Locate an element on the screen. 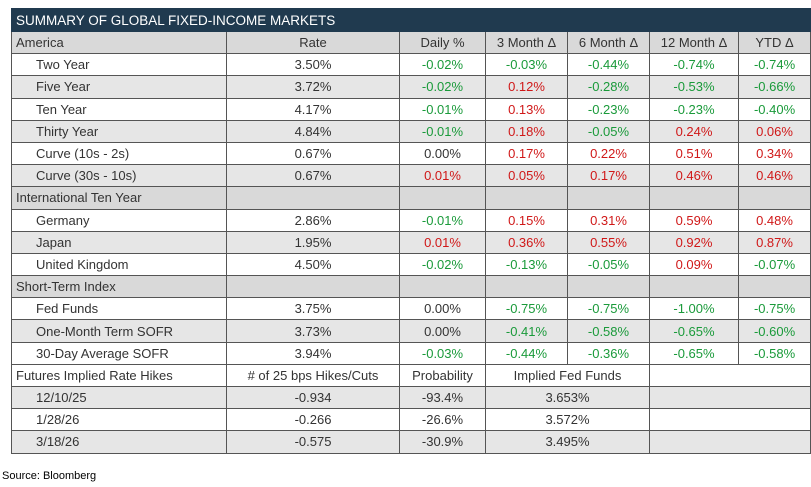 The image size is (811, 487). col-header-rate: Rate is located at coordinates (313, 42).